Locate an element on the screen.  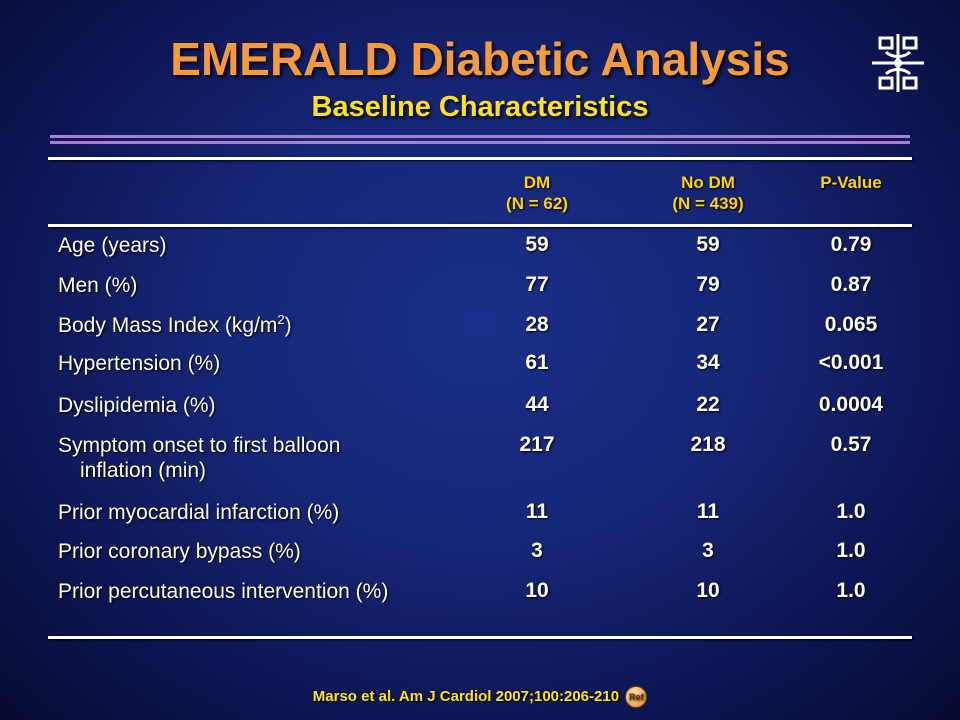
slide-title: EMERALD Diabetic Analysis is located at coordinates (480, 59).